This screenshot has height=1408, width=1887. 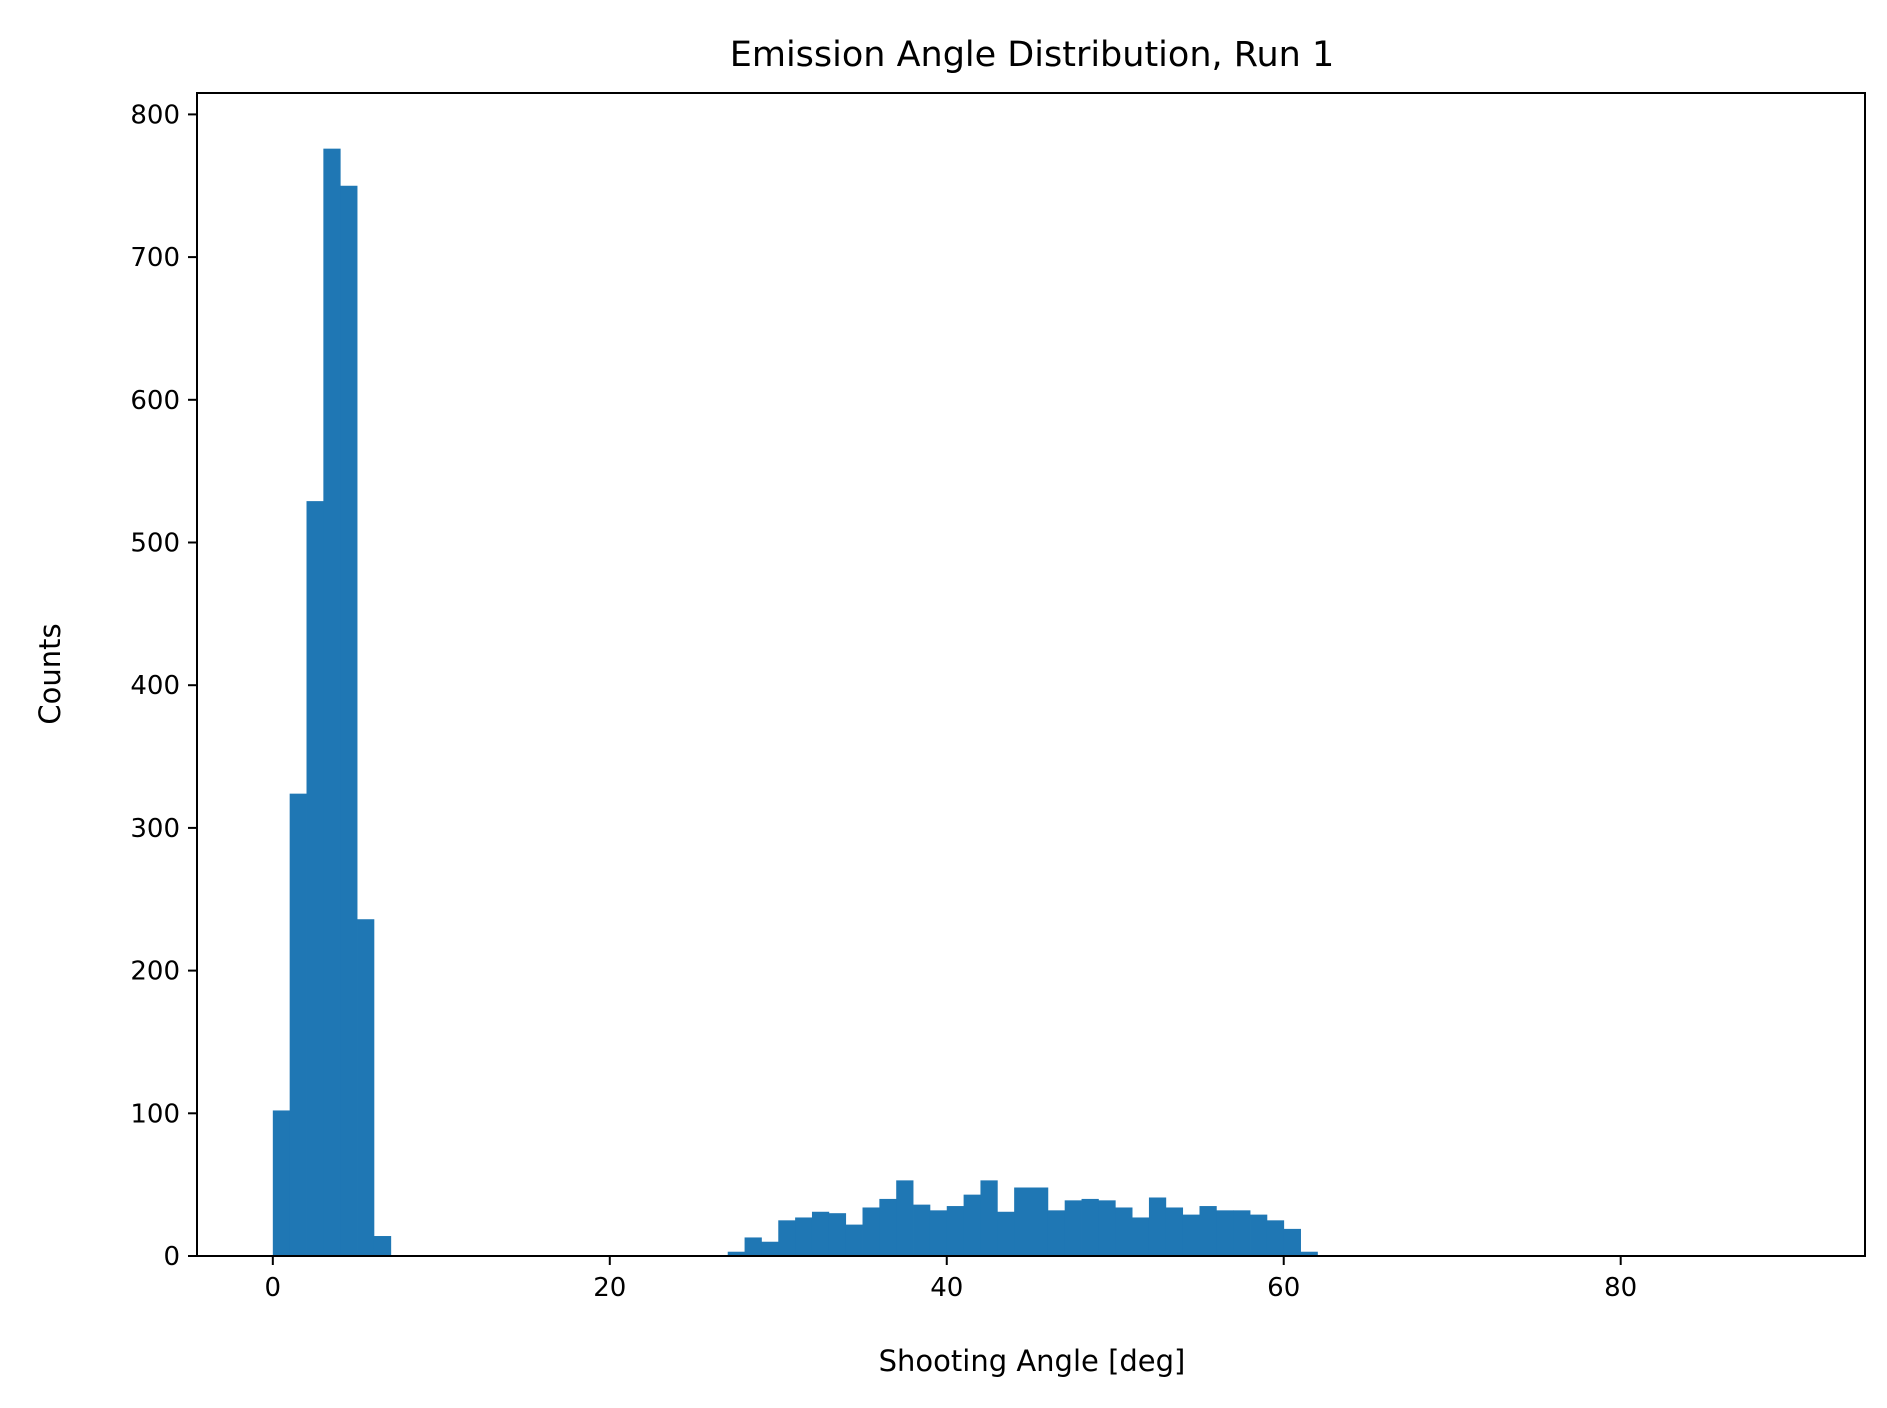 What do you see at coordinates (155, 972) in the screenshot?
I see `y-tick-label: 200` at bounding box center [155, 972].